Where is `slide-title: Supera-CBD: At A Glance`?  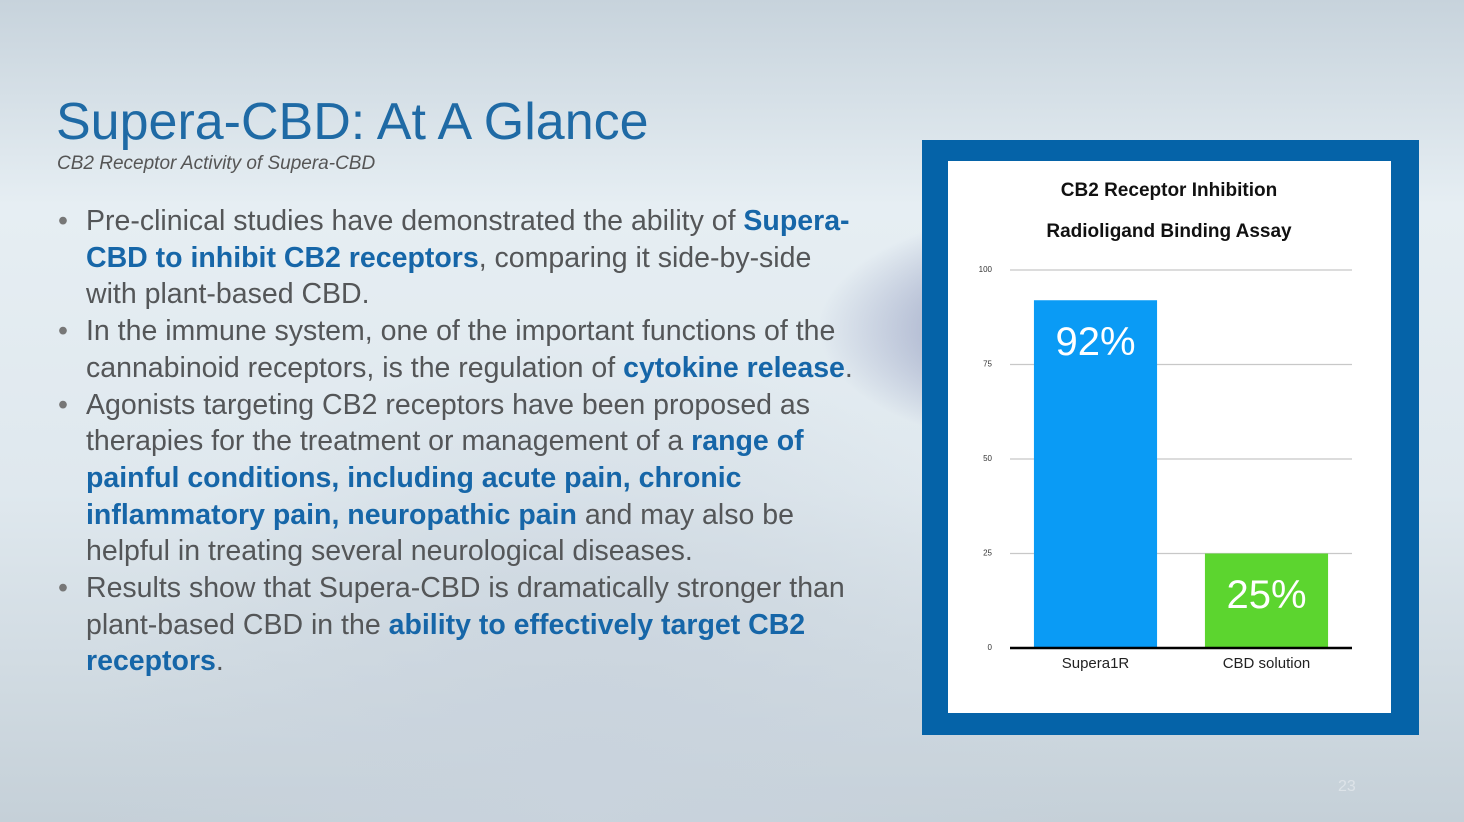
slide-title: Supera-CBD: At A Glance is located at coordinates (352, 122).